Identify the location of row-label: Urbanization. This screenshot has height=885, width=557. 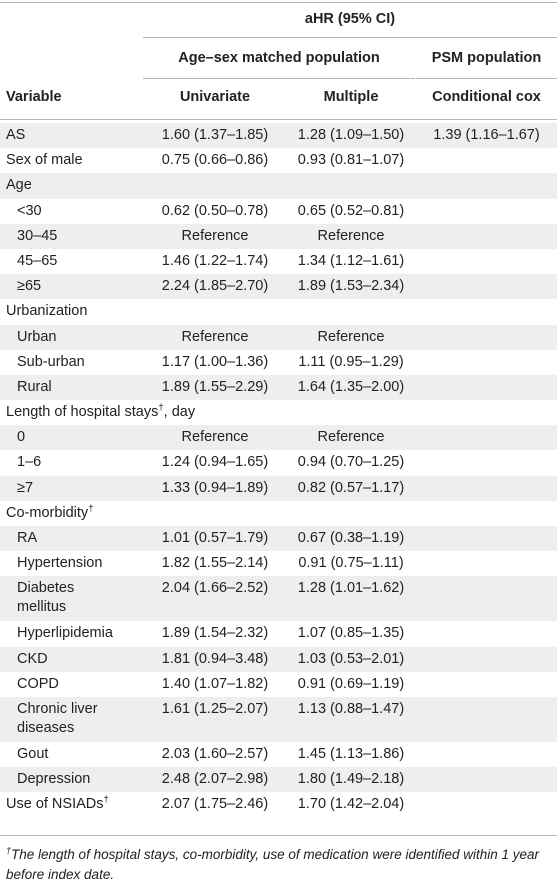
(46, 311).